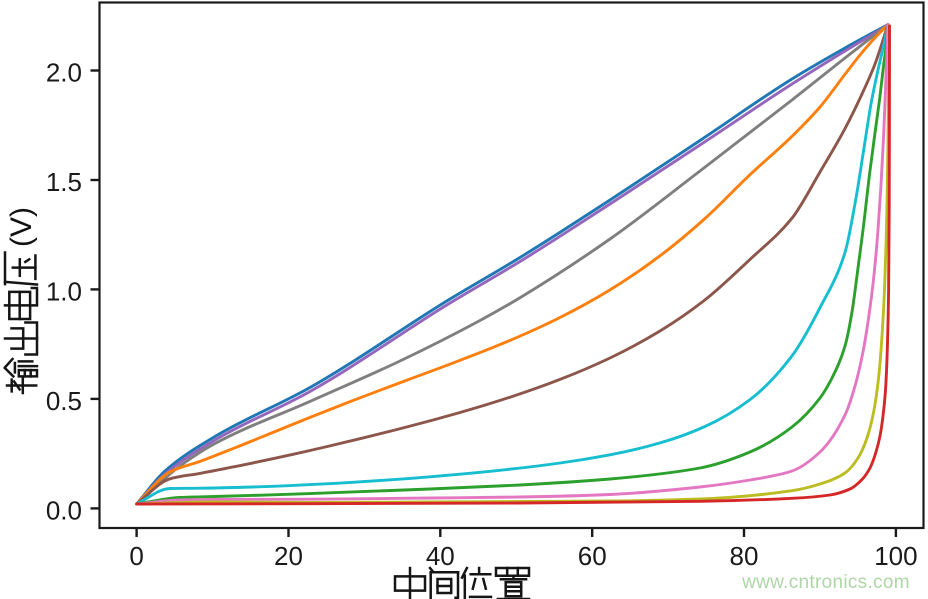 This screenshot has width=928, height=599. Describe the element at coordinates (64, 401) in the screenshot. I see `svg-text: 0.5` at that location.